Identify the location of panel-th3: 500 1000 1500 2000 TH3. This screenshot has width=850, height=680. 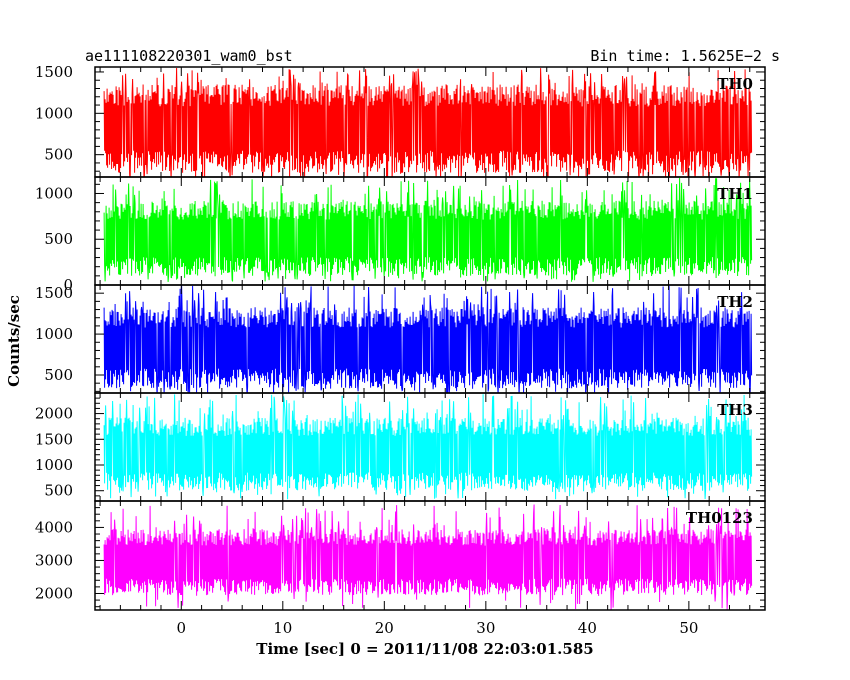
(400, 447).